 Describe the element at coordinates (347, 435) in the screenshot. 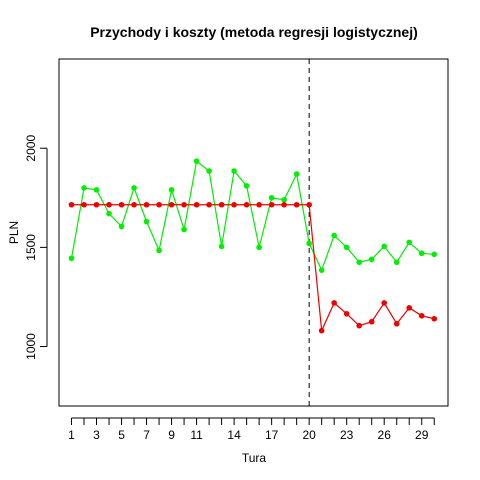

I see `x-tick-label: 23` at that location.